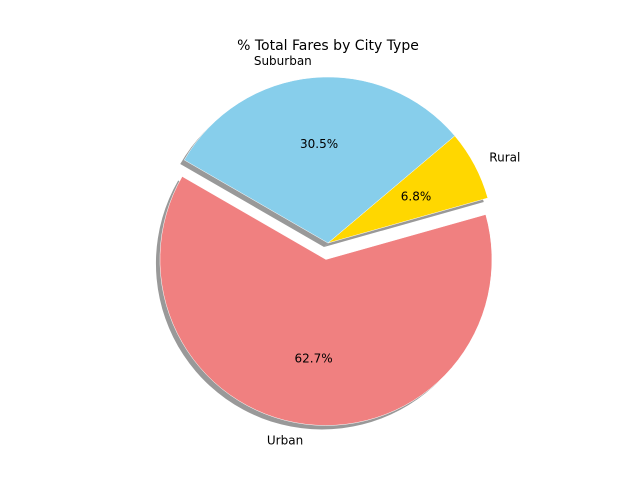  I want to click on chart-title: % Total Fares by City Type, so click(328, 46).